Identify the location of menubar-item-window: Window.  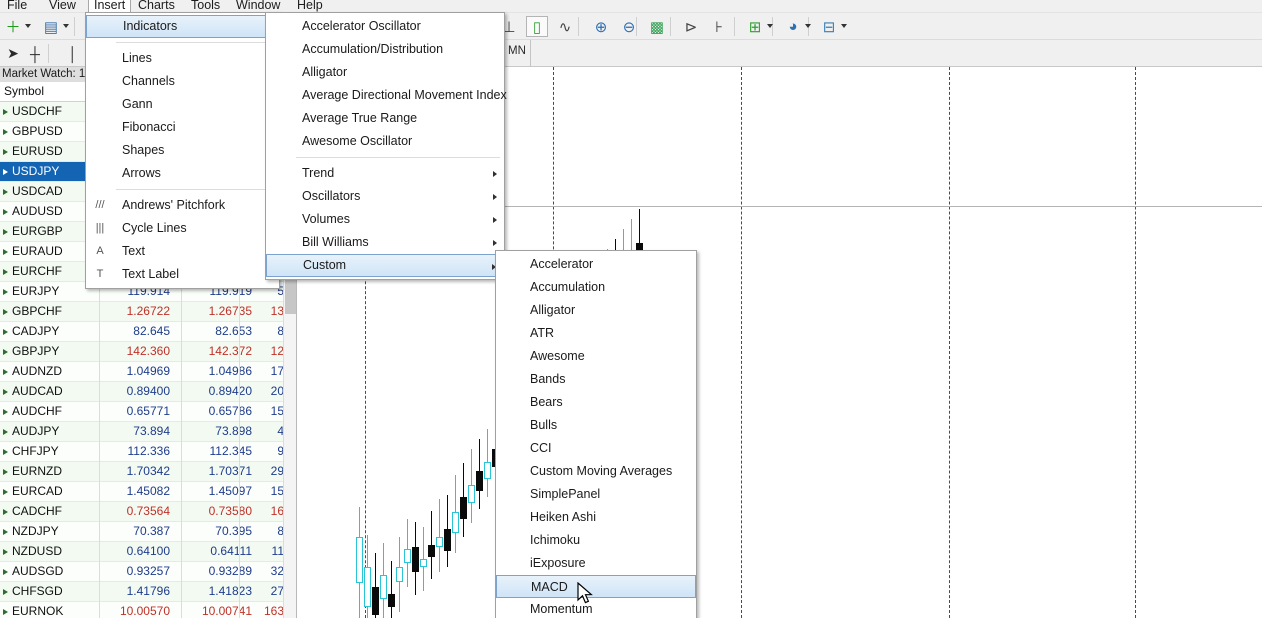
(258, 6).